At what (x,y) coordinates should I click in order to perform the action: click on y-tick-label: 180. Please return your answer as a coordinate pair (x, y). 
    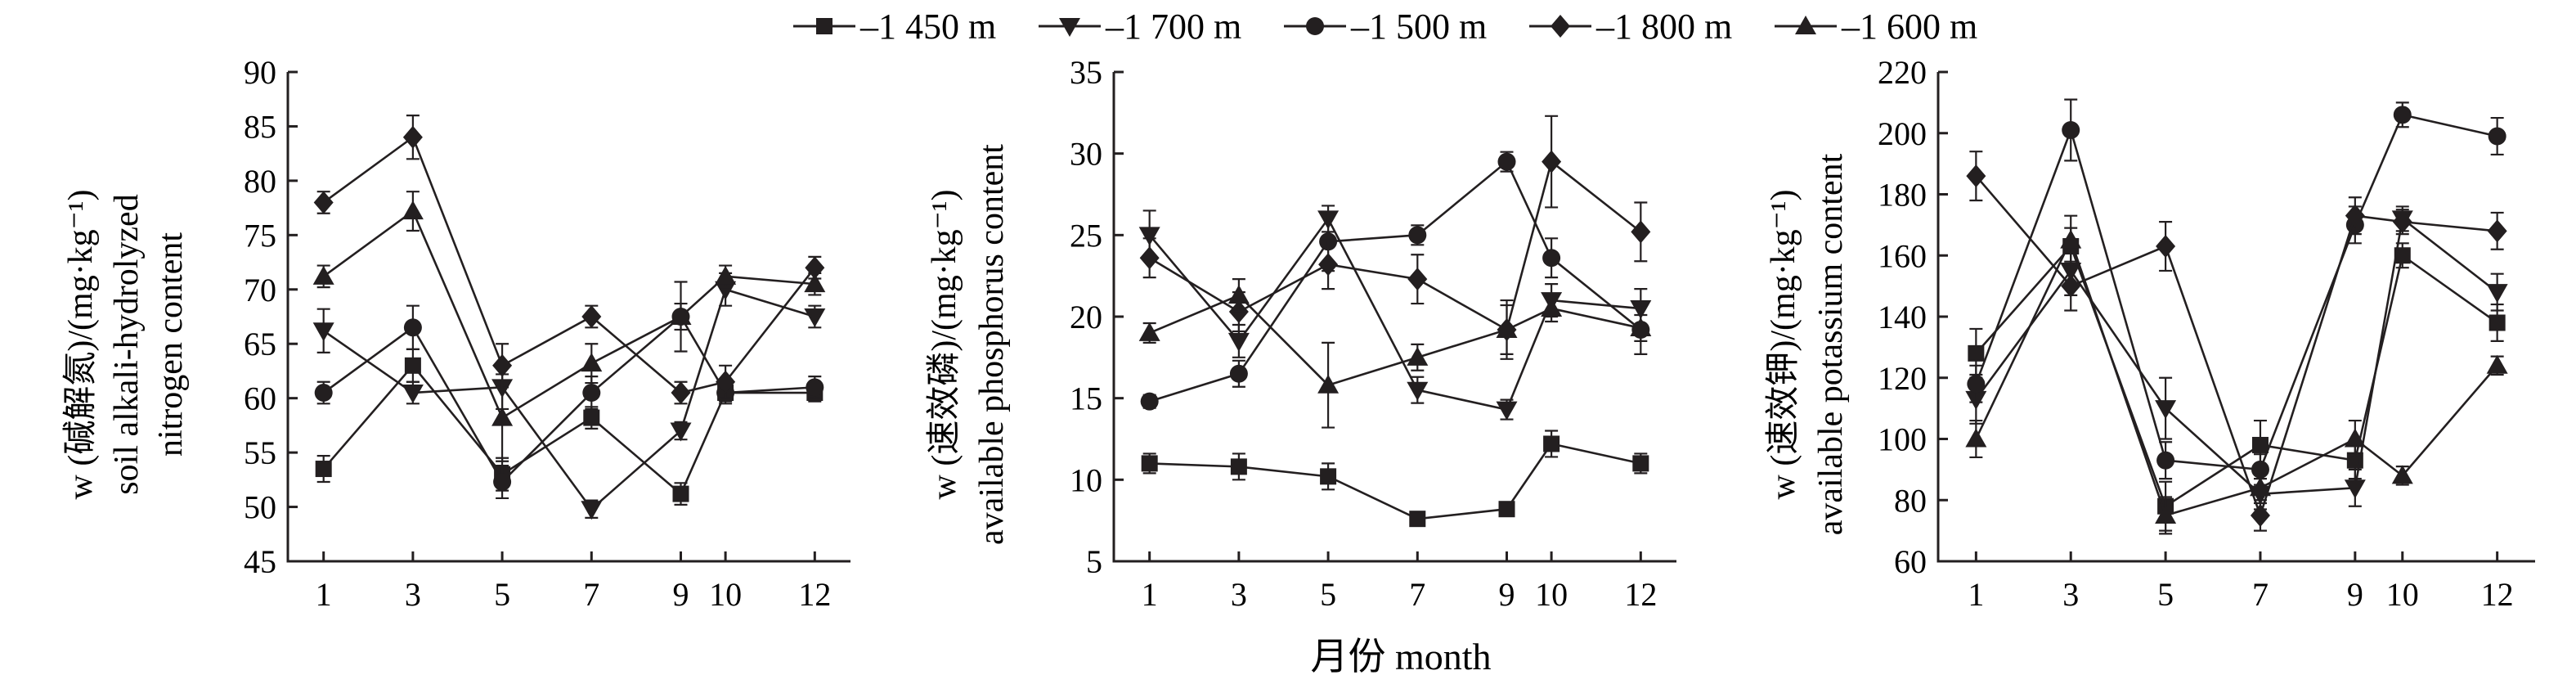
    Looking at the image, I should click on (1902, 196).